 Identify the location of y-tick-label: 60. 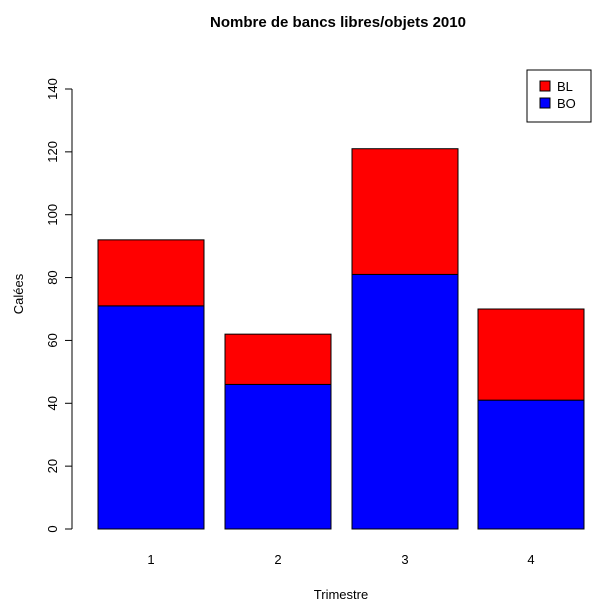
(52, 340).